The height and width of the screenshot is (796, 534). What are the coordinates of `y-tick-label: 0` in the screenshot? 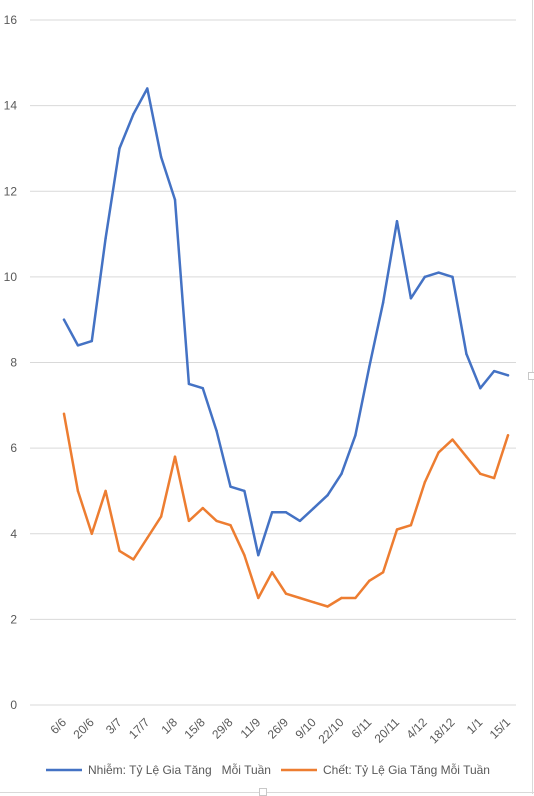 It's located at (13, 705).